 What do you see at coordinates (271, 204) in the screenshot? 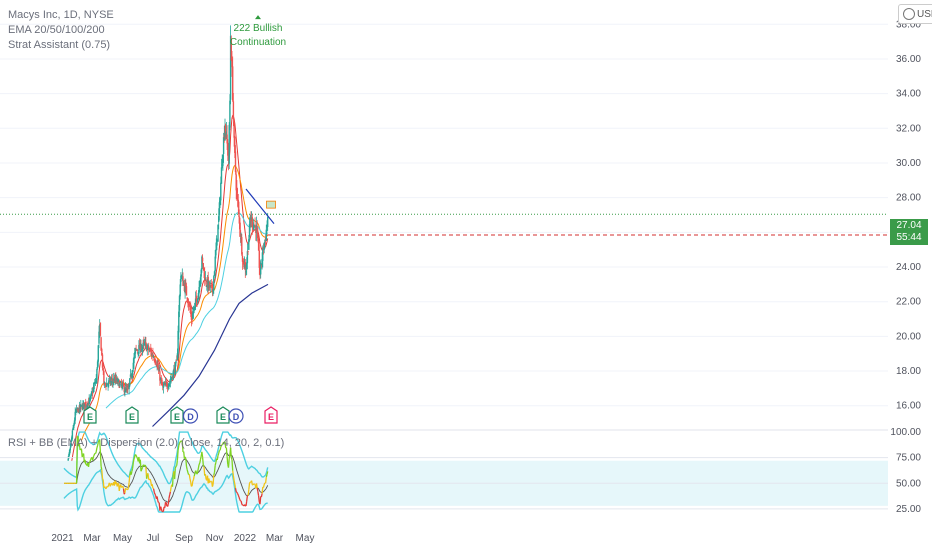
I see `pattern-marker` at bounding box center [271, 204].